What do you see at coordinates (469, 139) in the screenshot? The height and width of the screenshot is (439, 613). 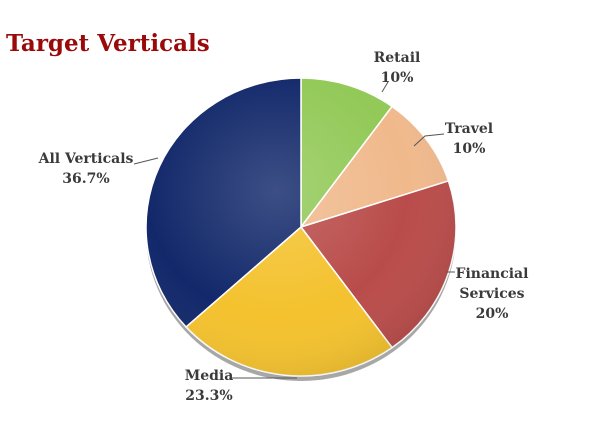 I see `slice-label-travel: Travel 10%` at bounding box center [469, 139].